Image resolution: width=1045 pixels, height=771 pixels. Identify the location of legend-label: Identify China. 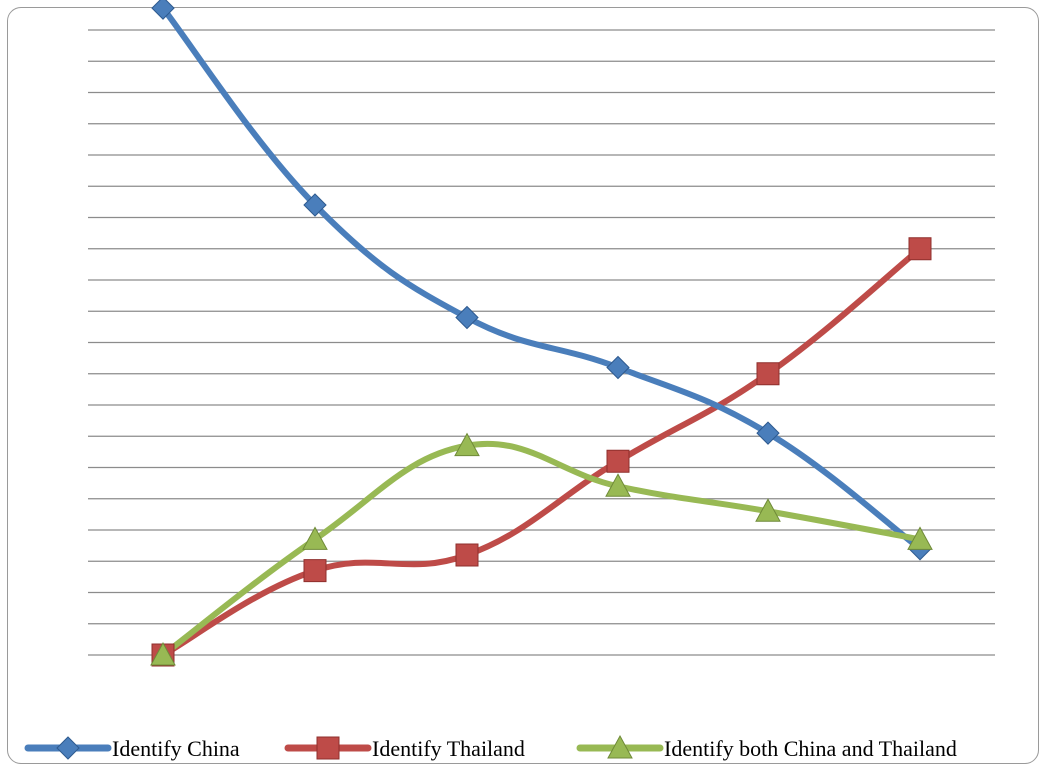
(176, 748).